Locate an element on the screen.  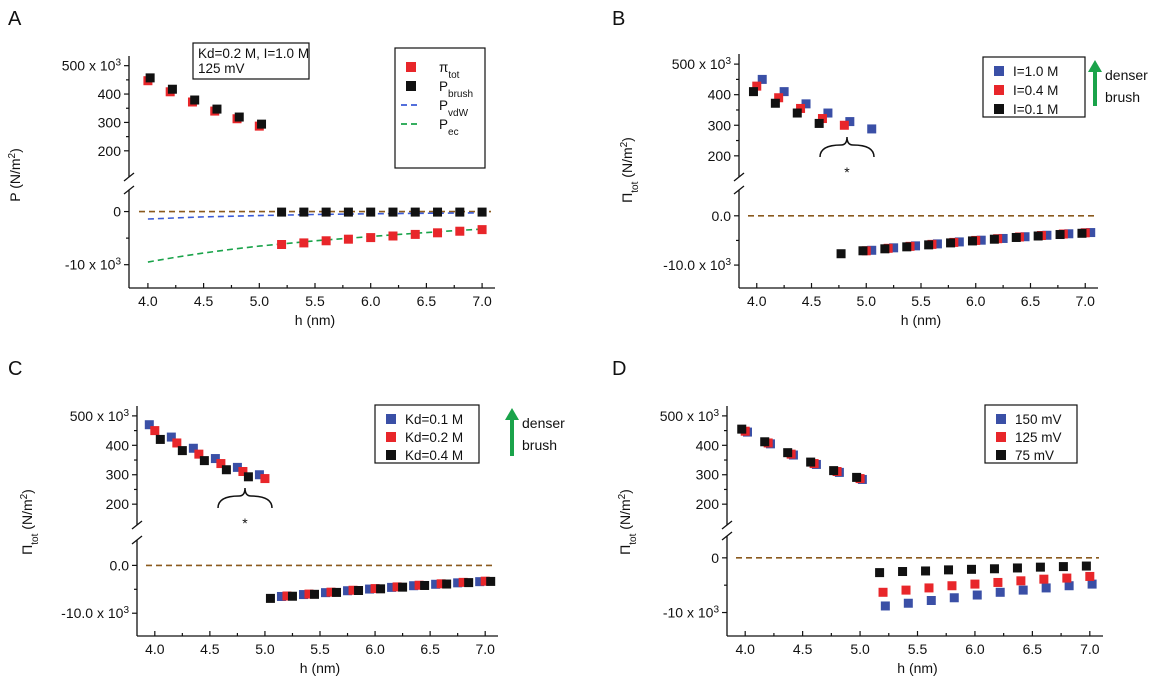
y-axis-label: Πtot (N/m2) is located at coordinates (30, 522).